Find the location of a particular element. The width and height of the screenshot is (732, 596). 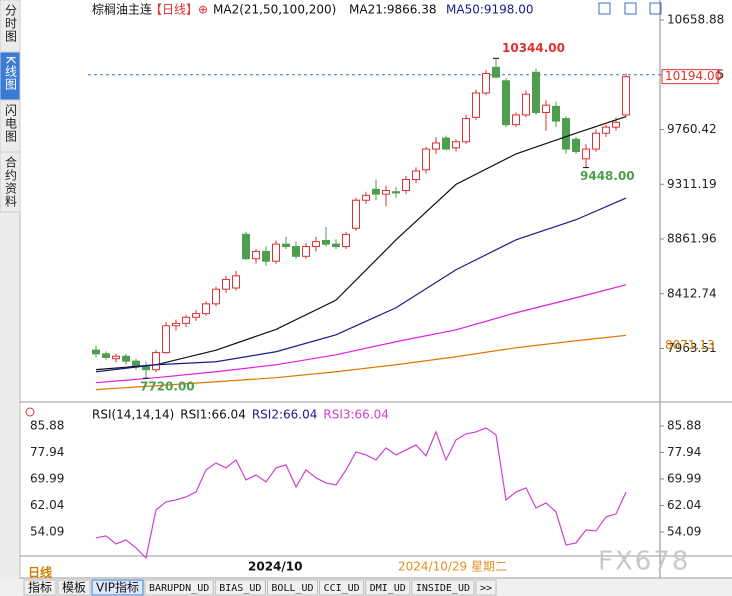

sidebar-tab is located at coordinates (10, 182).